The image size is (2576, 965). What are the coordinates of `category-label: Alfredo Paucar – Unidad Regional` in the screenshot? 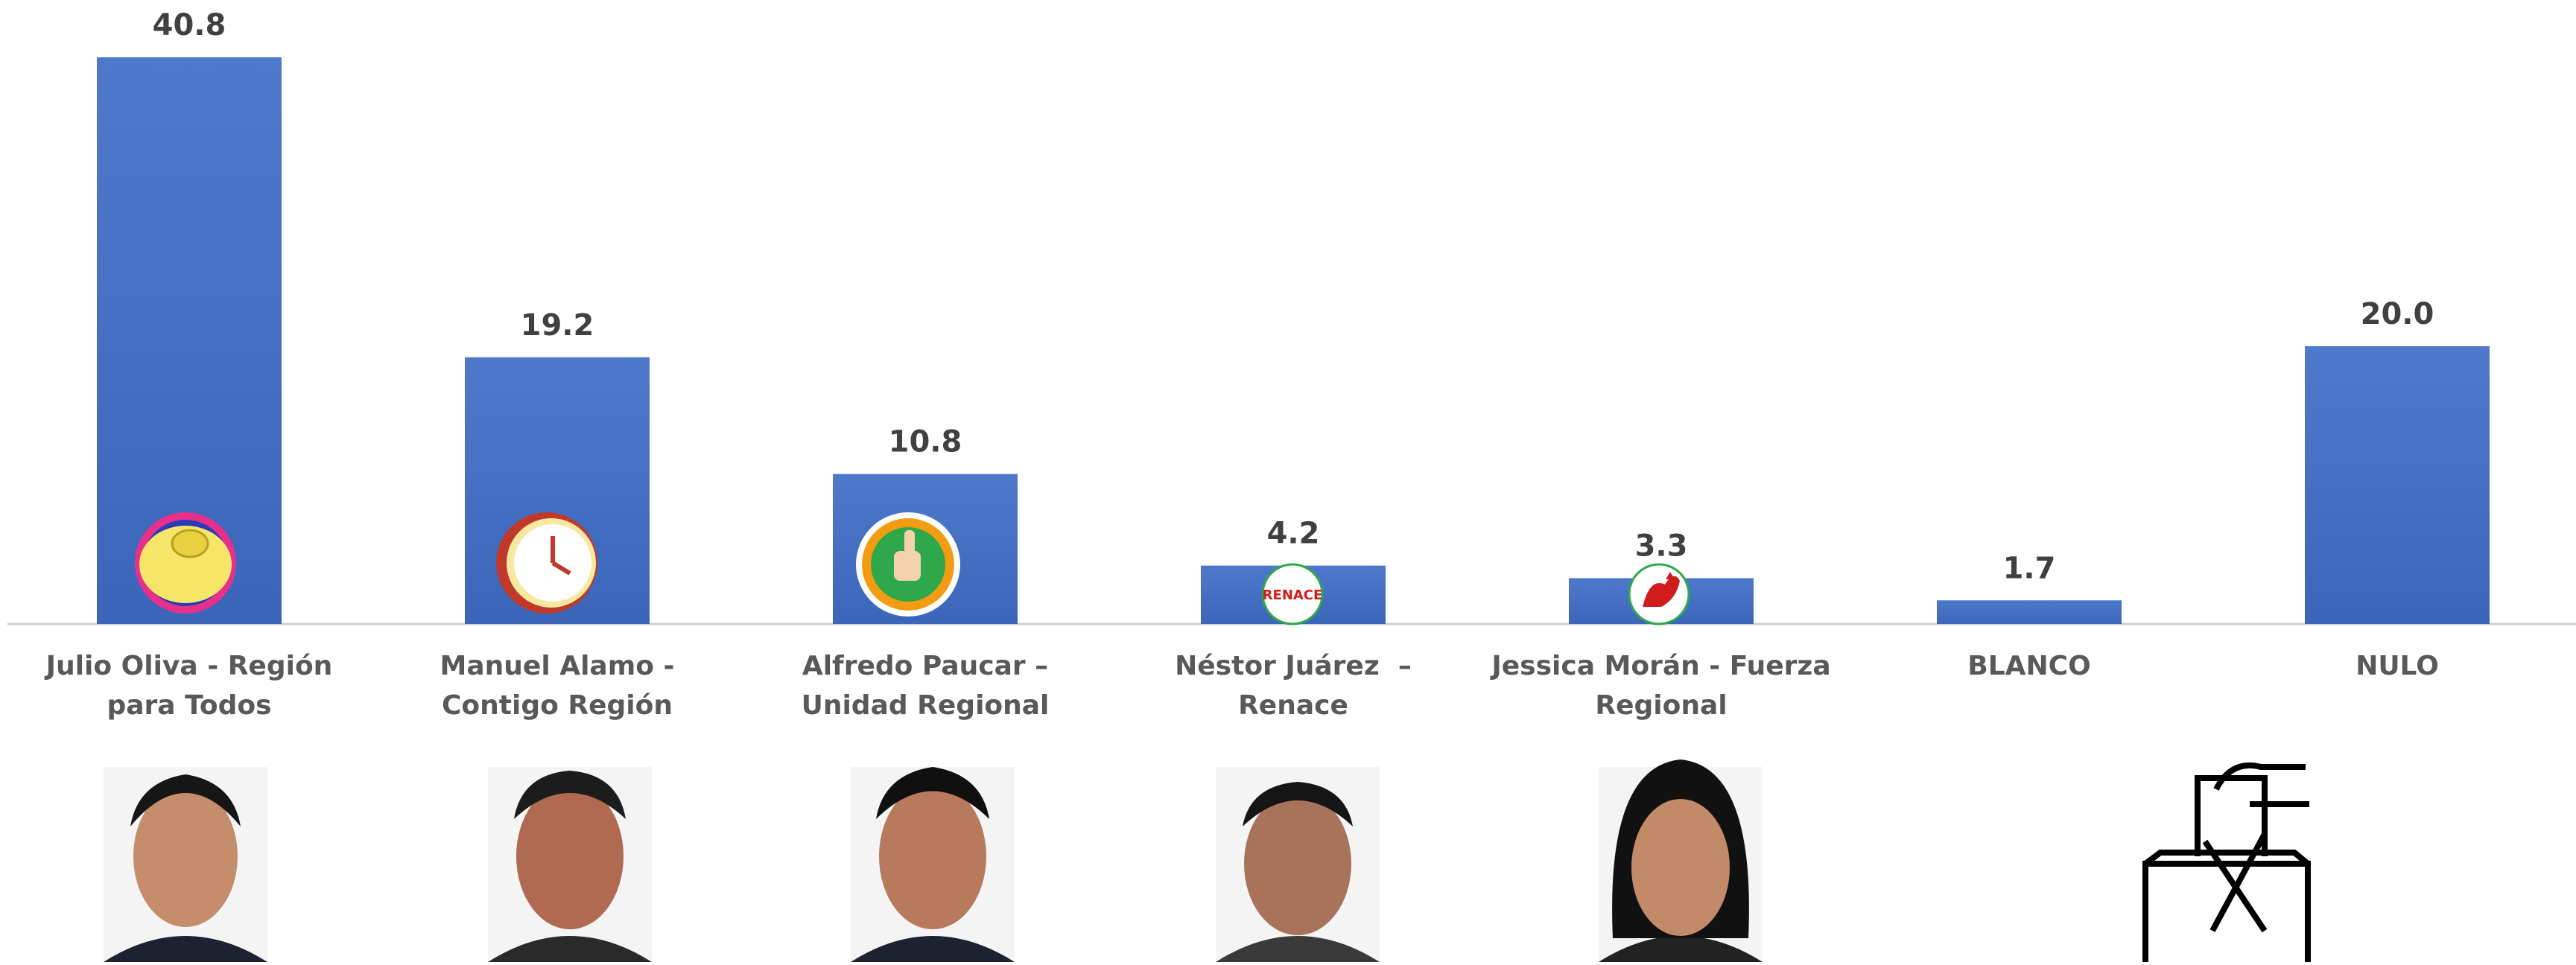 It's located at (930, 686).